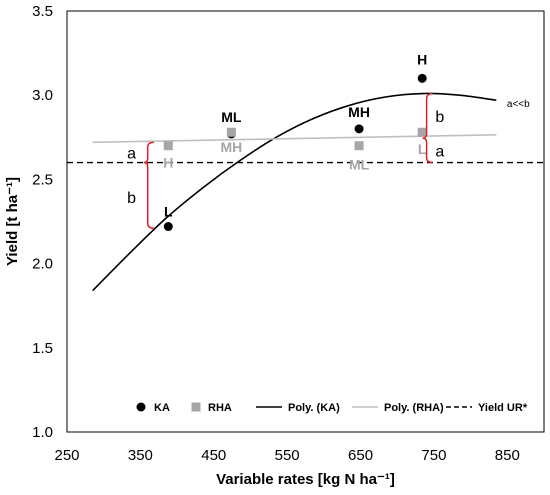 This screenshot has height=495, width=550. I want to click on trend-line, so click(294, 138).